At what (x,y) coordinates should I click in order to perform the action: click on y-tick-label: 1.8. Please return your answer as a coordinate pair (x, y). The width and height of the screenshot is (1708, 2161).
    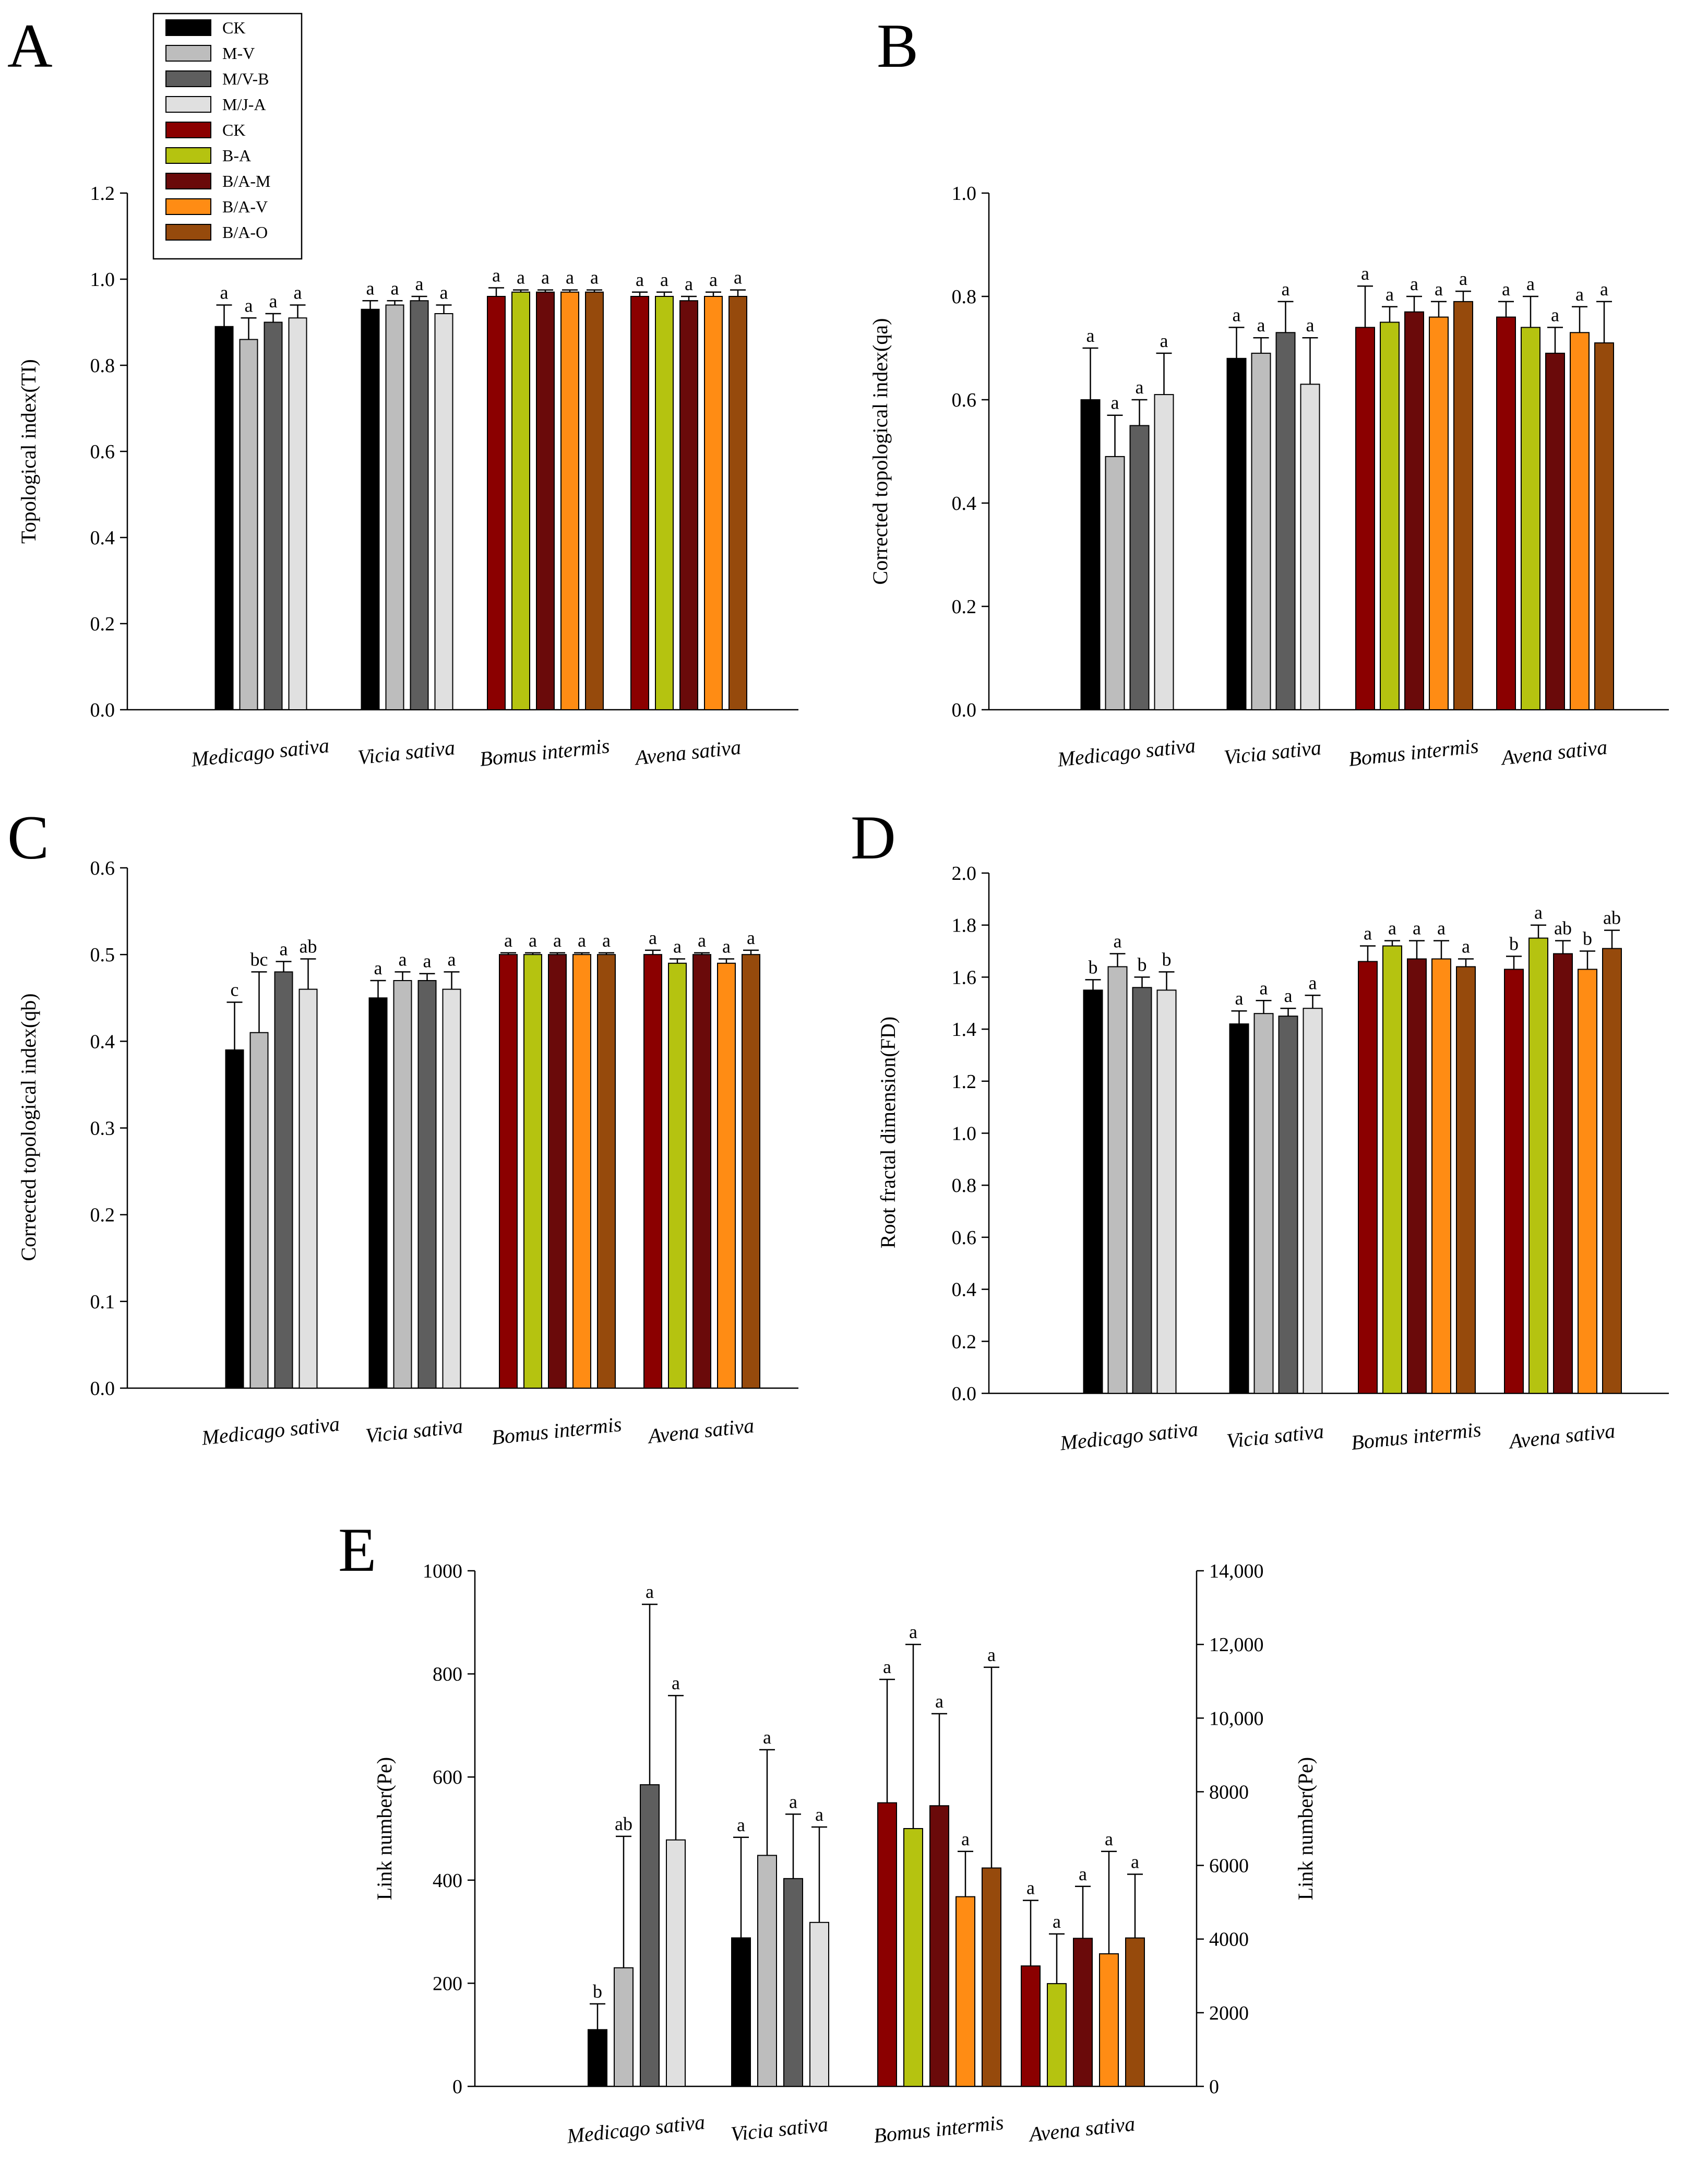
    Looking at the image, I should click on (964, 926).